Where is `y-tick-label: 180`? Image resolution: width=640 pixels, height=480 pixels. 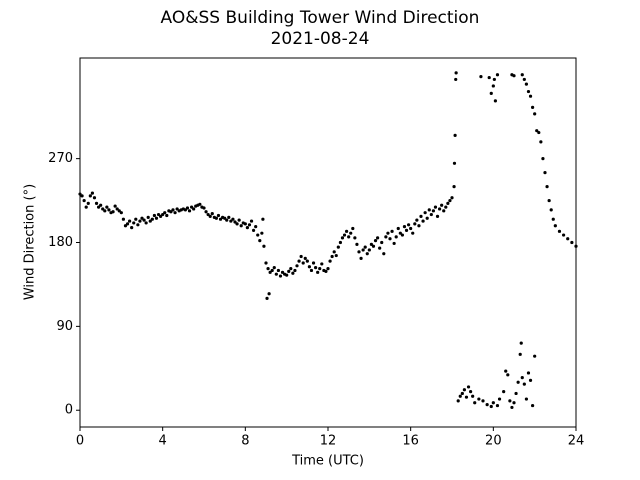 y-tick-label: 180 is located at coordinates (60, 242).